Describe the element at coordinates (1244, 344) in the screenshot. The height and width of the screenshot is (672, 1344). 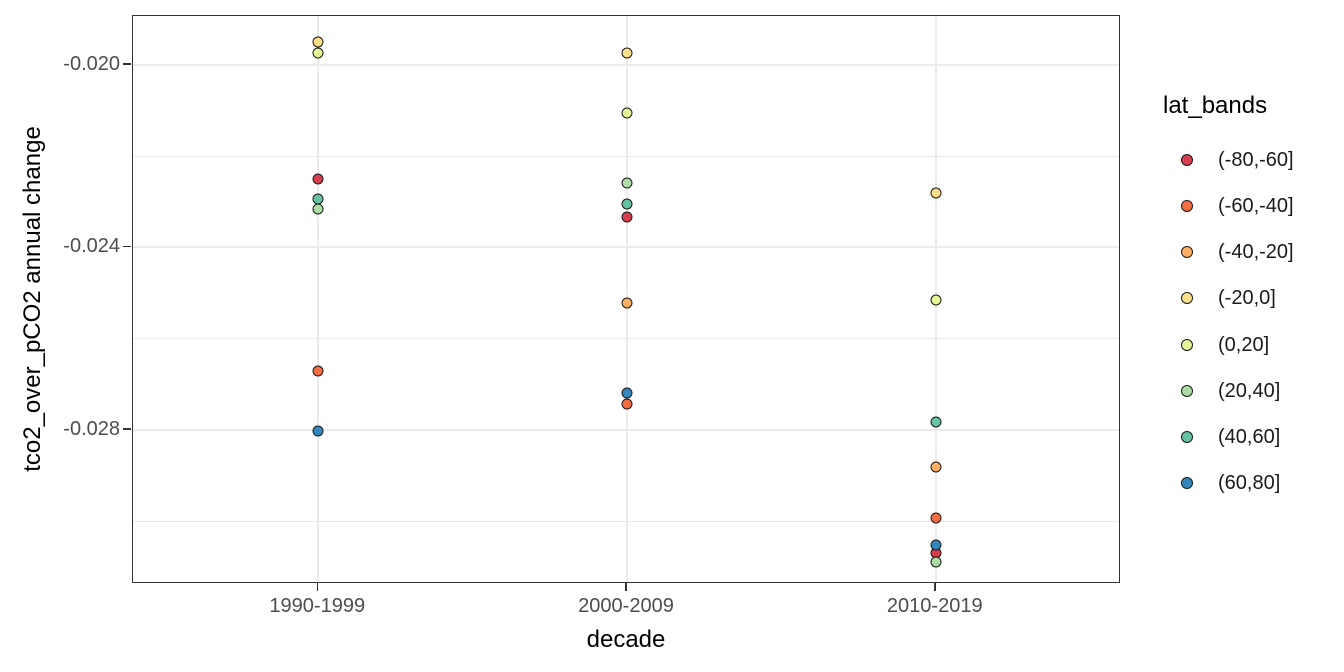
I see `legend-item-label: (0,20]` at that location.